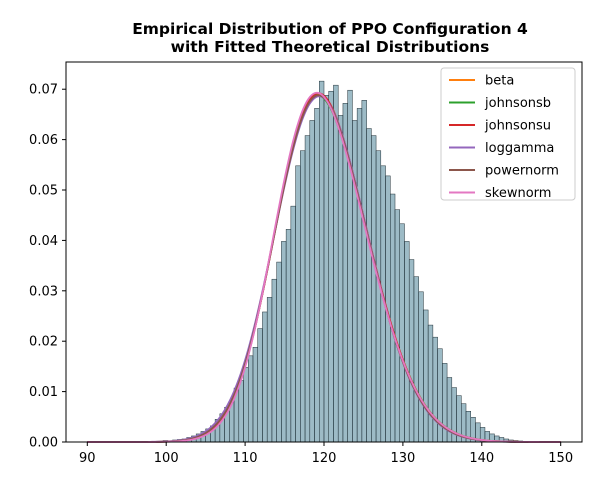 Image resolution: width=598 pixels, height=502 pixels. Describe the element at coordinates (87, 458) in the screenshot. I see `x-tick-label: 90` at that location.